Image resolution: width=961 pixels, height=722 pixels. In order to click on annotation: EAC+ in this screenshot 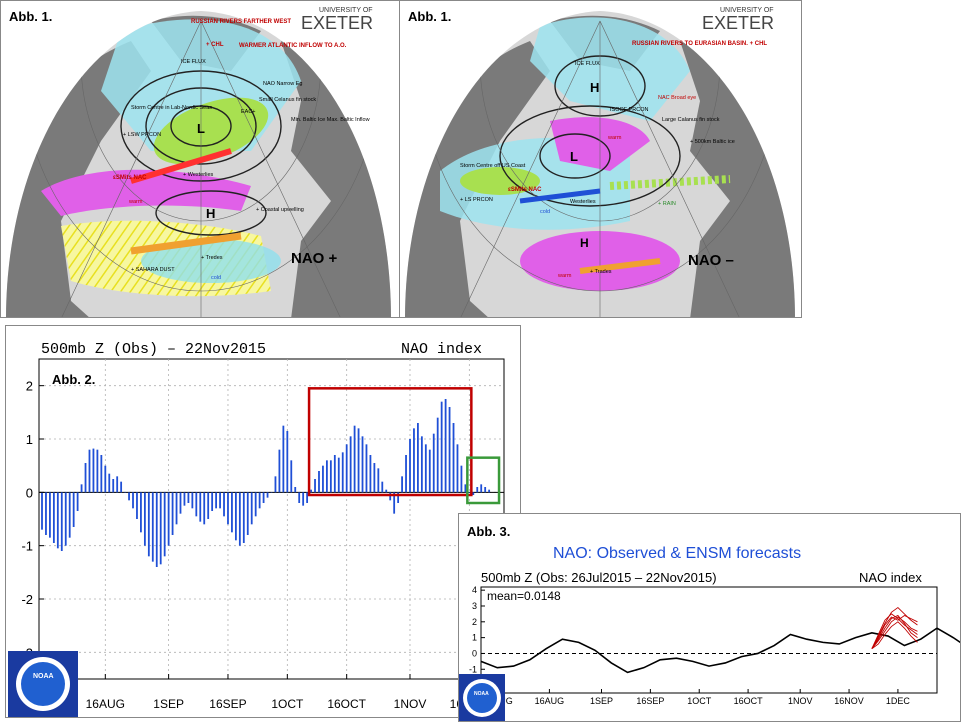, I will do `click(248, 112)`.